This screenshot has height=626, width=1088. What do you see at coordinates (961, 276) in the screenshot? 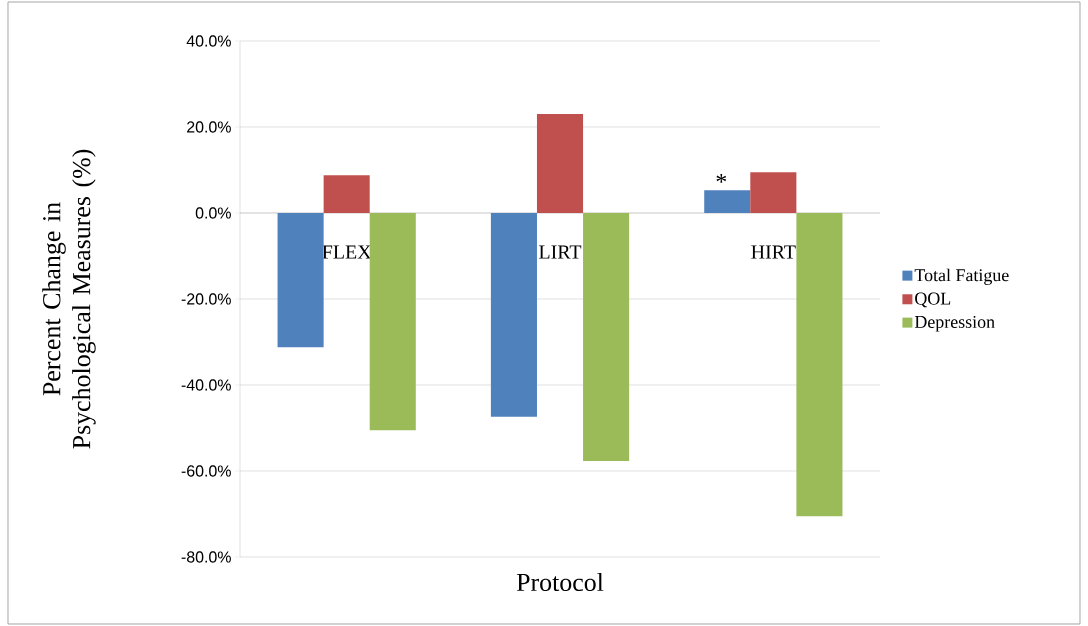
I see `legend-label: Total Fatigue` at bounding box center [961, 276].